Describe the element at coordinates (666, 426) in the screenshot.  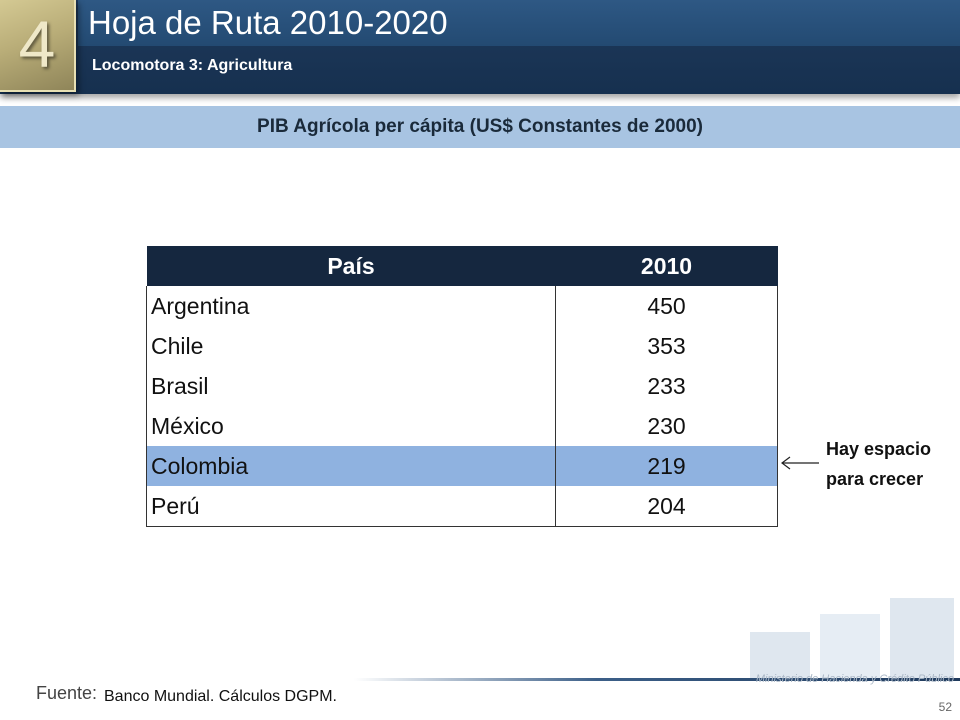
I see `value-cell: 230` at that location.